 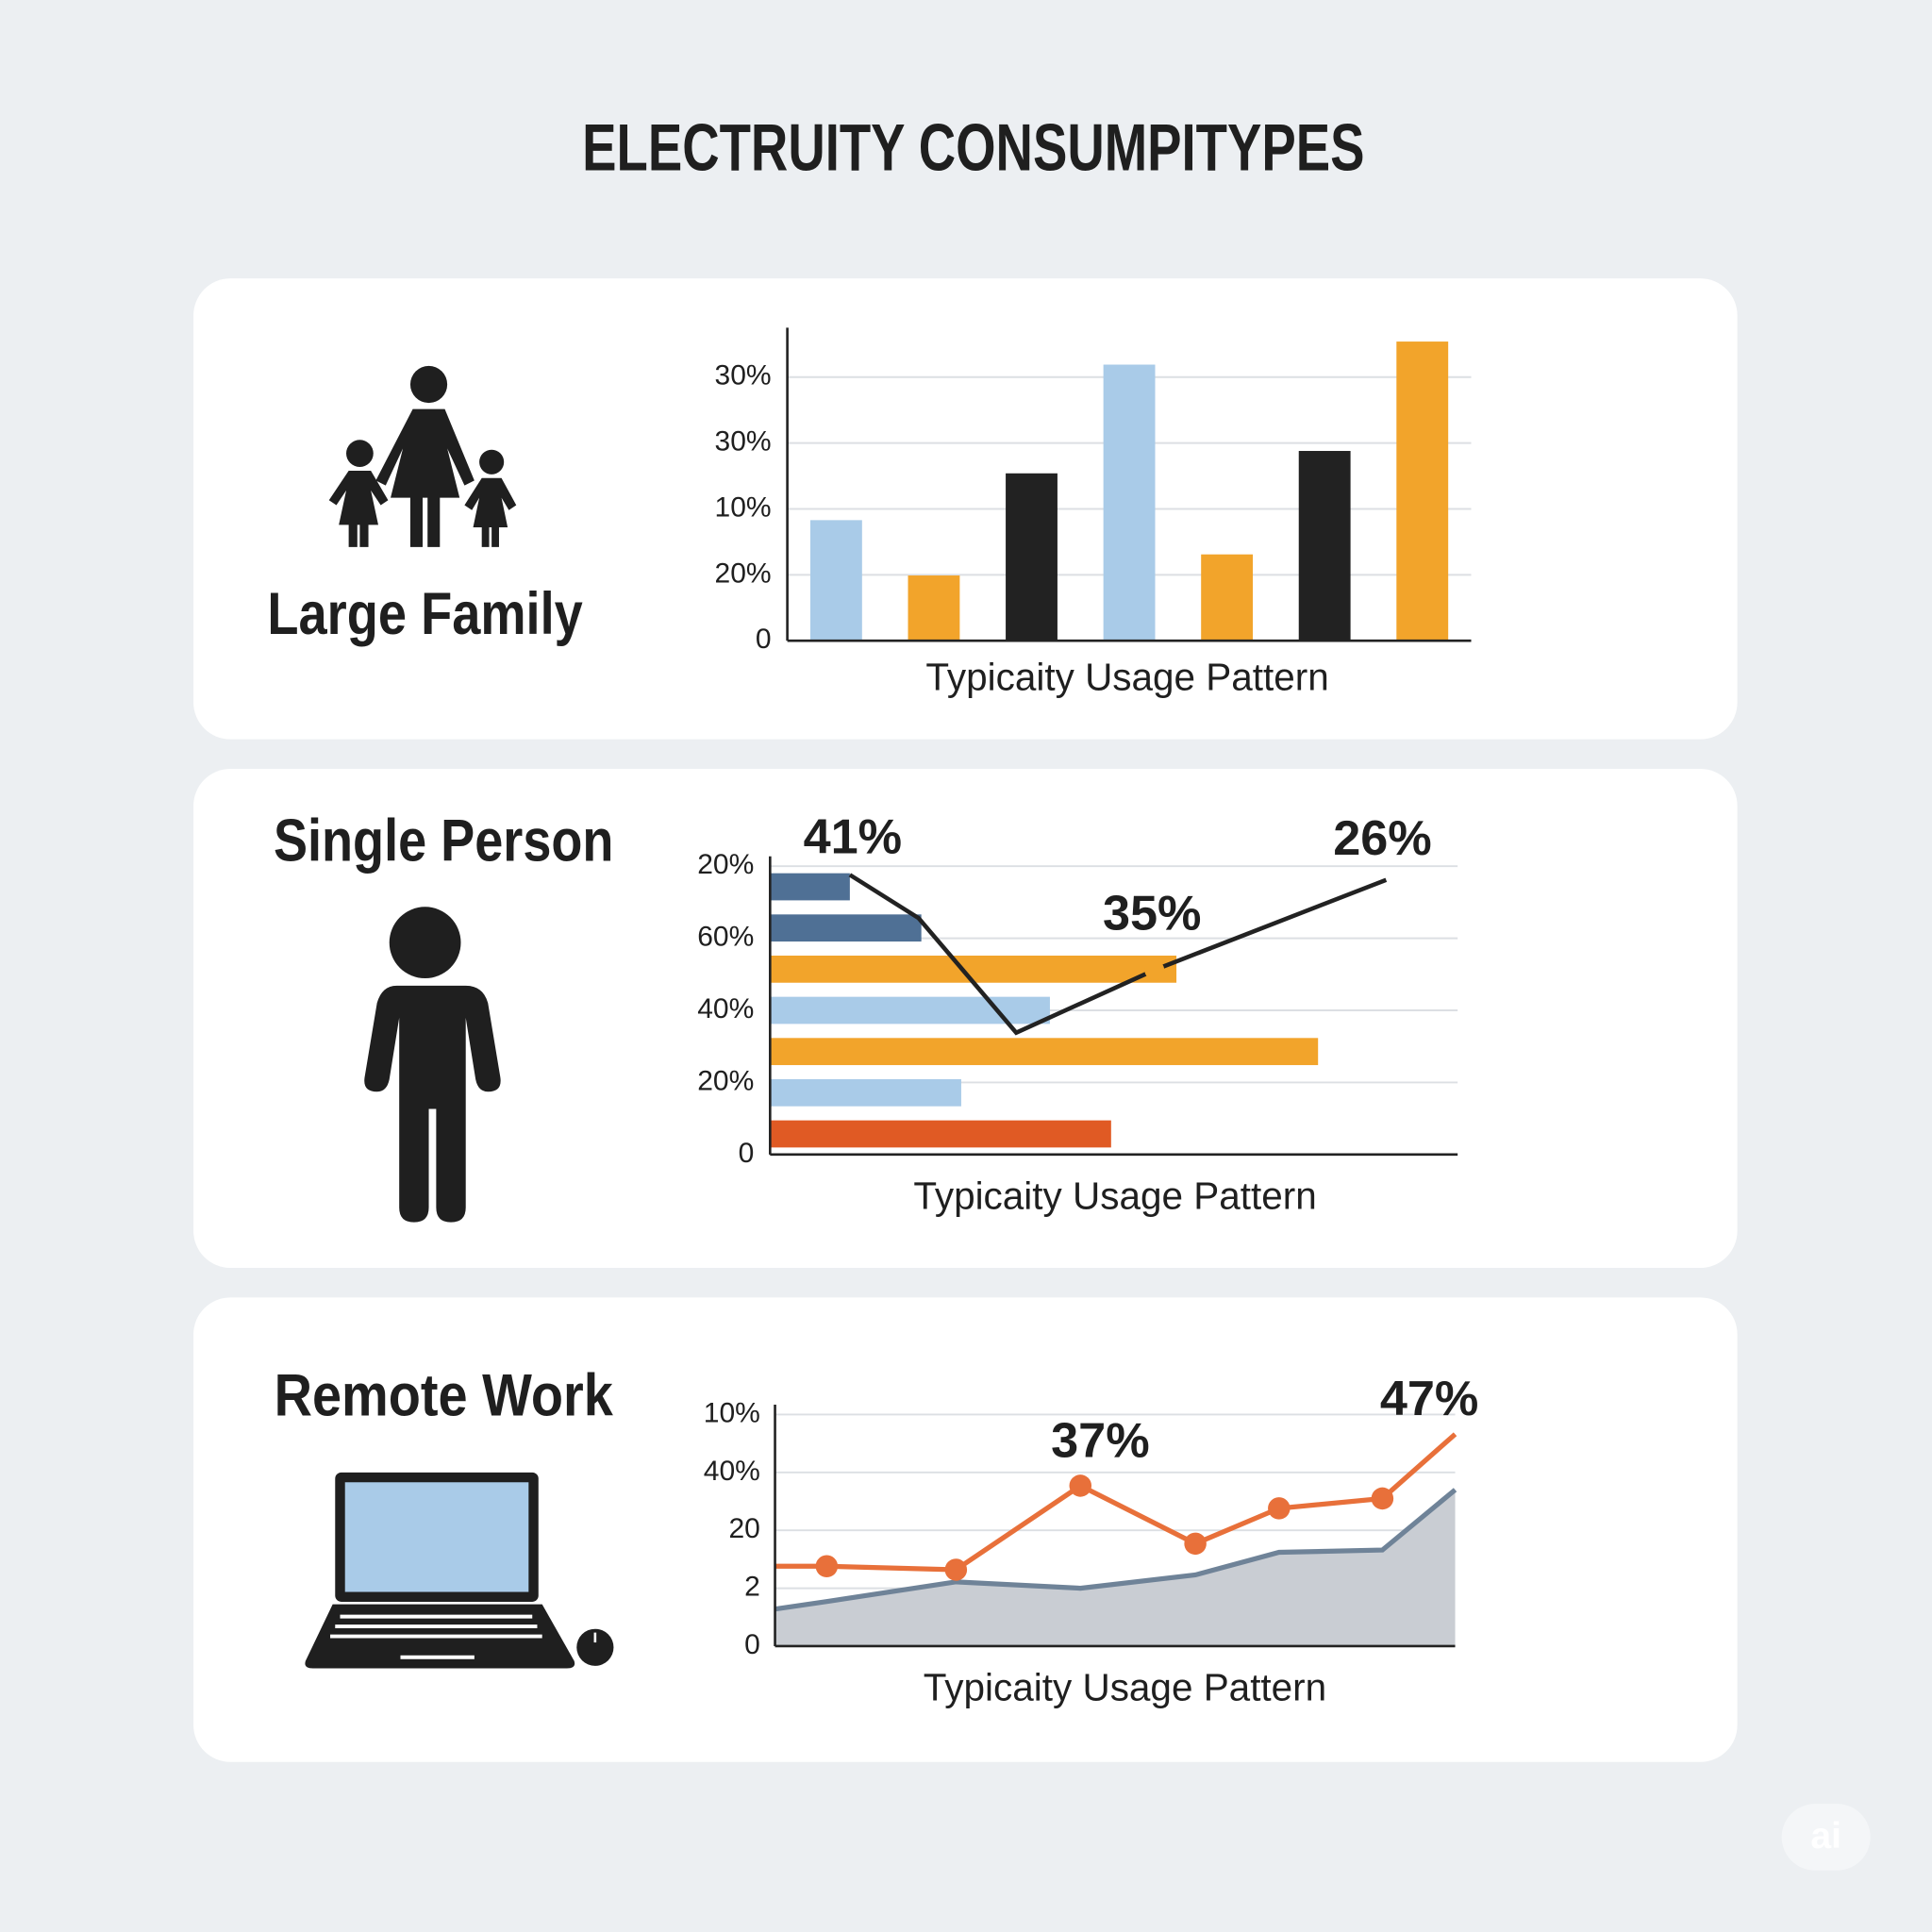 I want to click on watermark-badge, so click(x=1826, y=1838).